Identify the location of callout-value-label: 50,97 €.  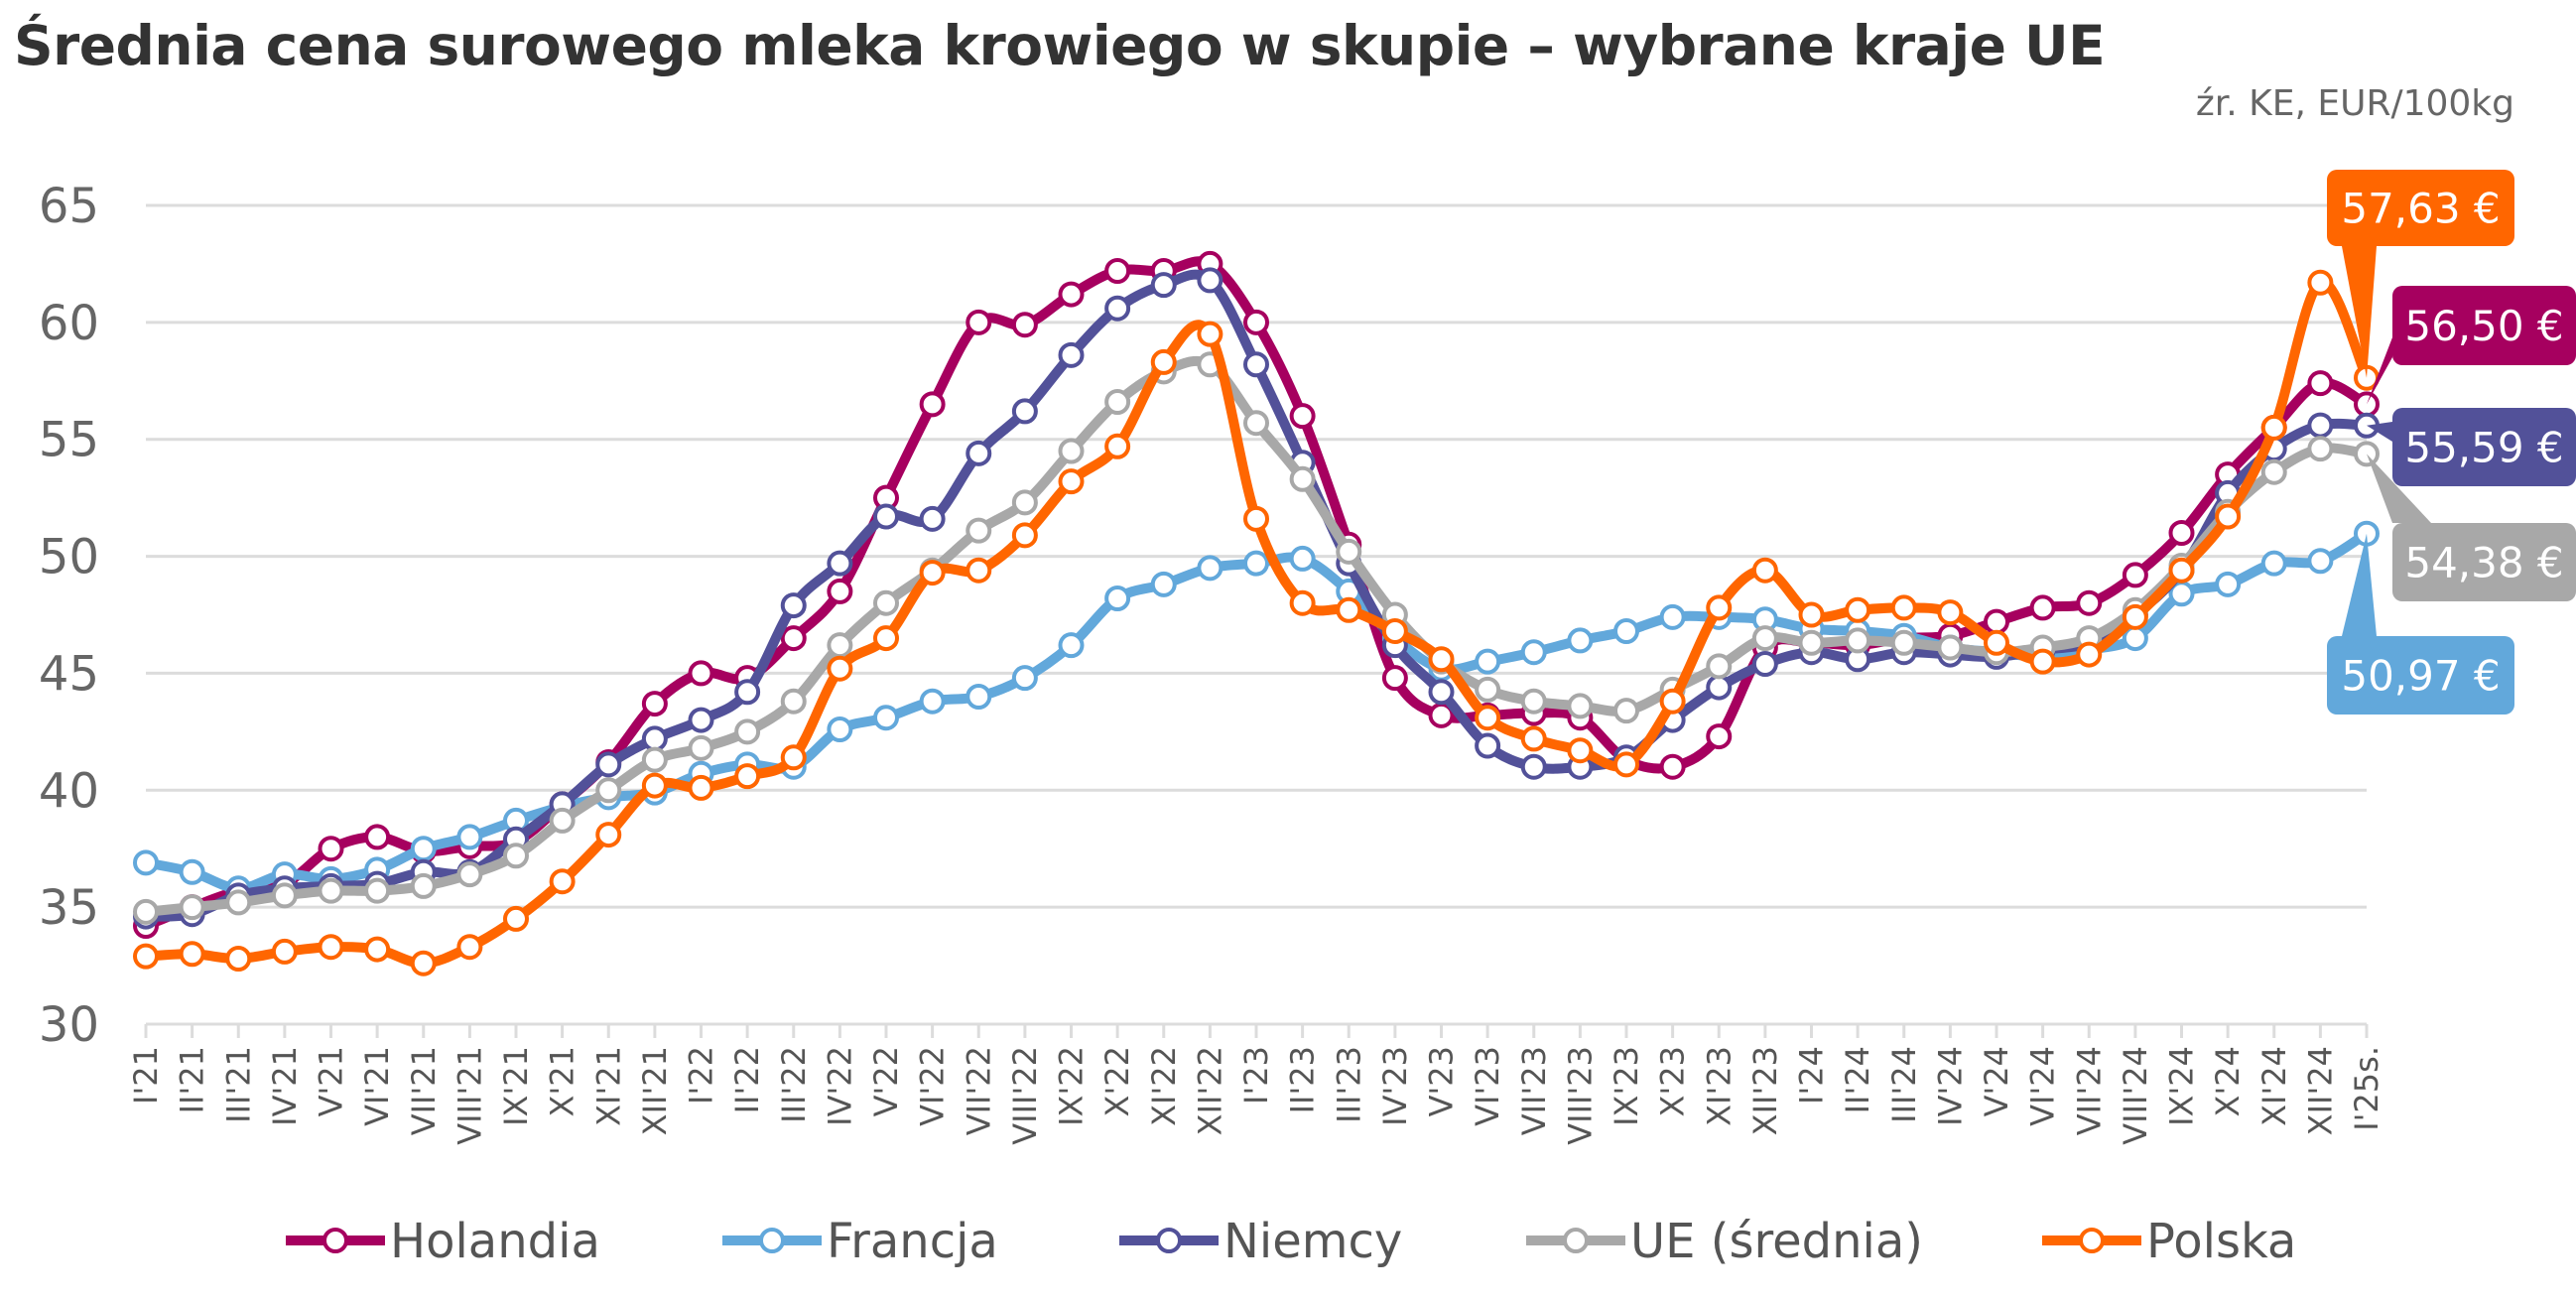
(2420, 676).